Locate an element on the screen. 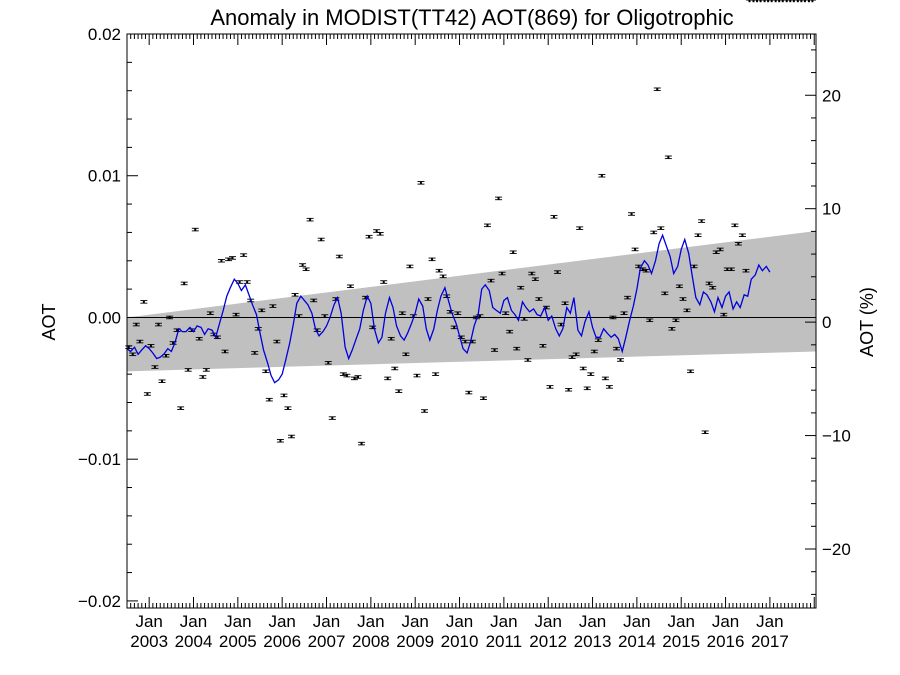 This screenshot has height=675, width=900. y-tick-label: 0.00 is located at coordinates (104, 317).